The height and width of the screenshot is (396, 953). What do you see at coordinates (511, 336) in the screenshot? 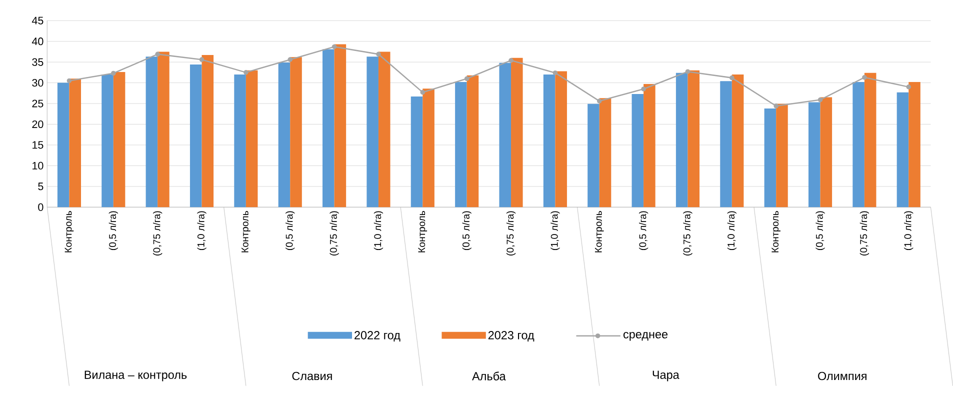
I see `legend-label: 2023 год` at bounding box center [511, 336].